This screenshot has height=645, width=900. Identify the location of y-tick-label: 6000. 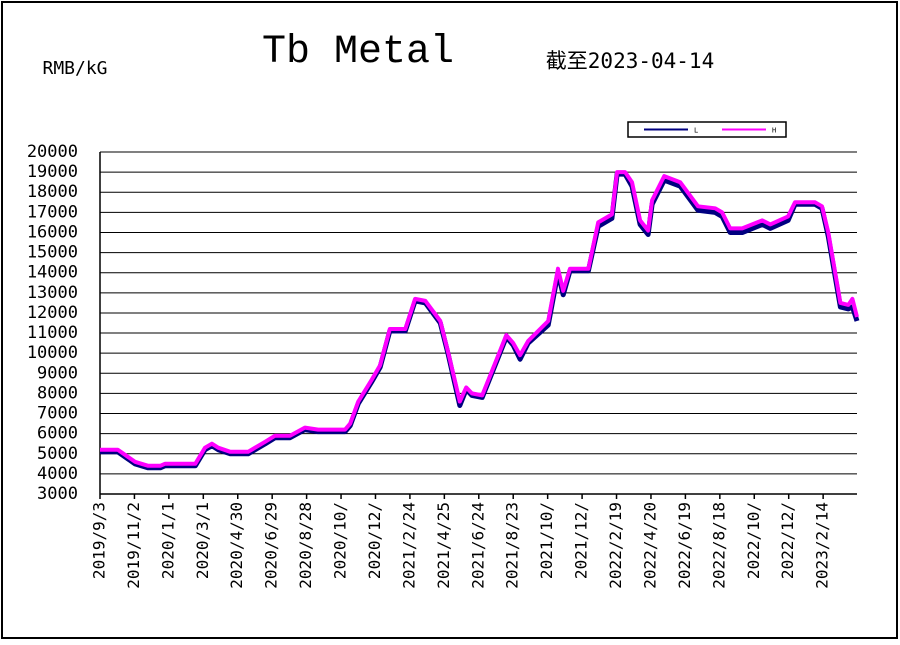
(57, 434).